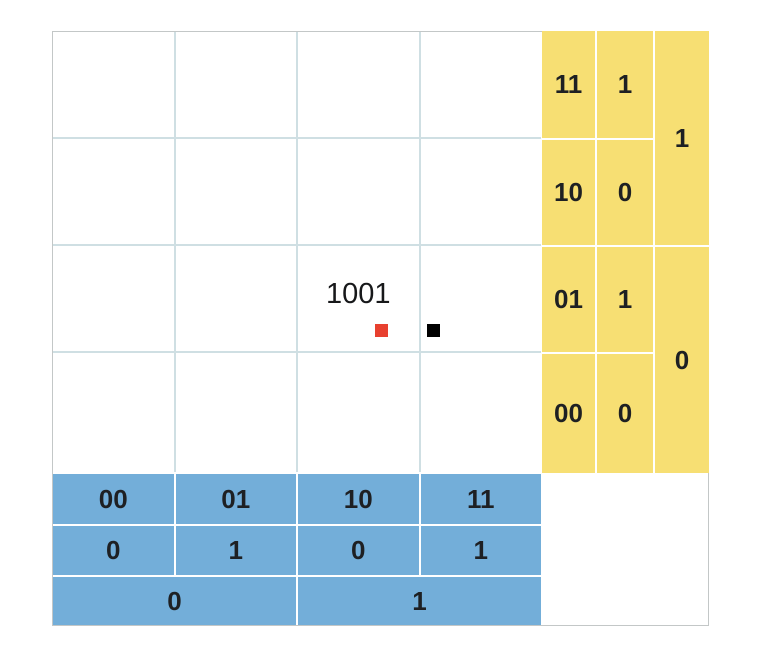 This screenshot has height=664, width=762. I want to click on cell-address-label: 1001, so click(358, 294).